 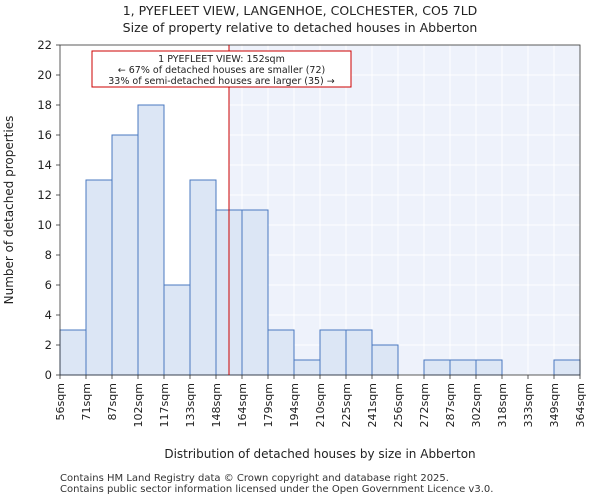 What do you see at coordinates (502, 405) in the screenshot?
I see `x-tick-label: 318sqm` at bounding box center [502, 405].